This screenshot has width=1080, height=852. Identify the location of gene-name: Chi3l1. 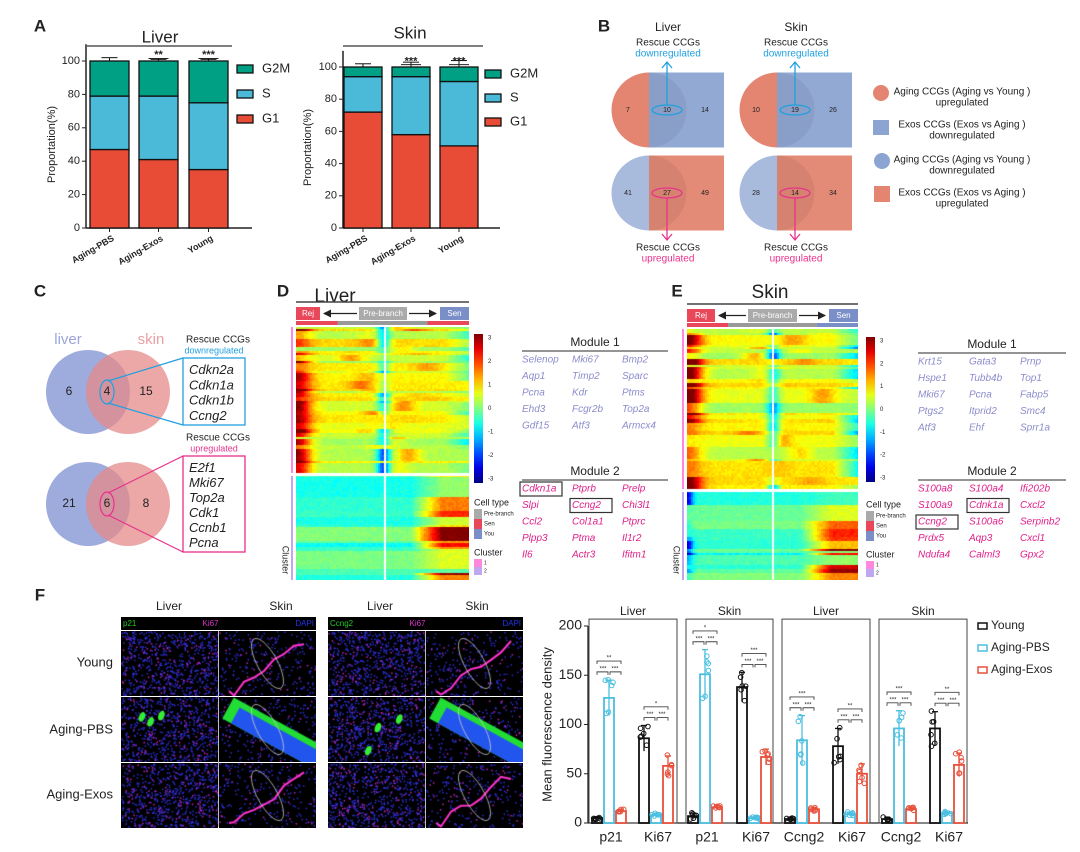
(636, 505).